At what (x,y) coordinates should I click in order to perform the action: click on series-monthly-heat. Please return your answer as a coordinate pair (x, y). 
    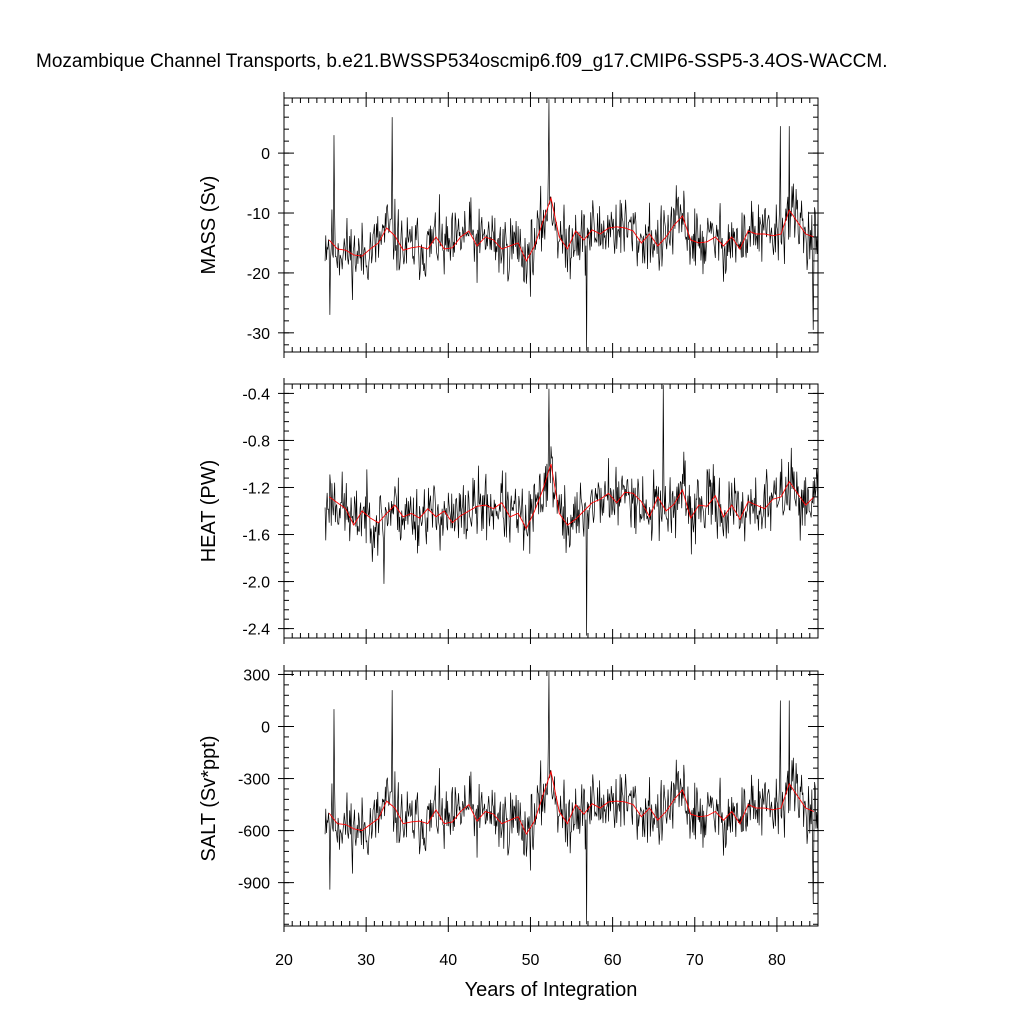
    Looking at the image, I should click on (571, 510).